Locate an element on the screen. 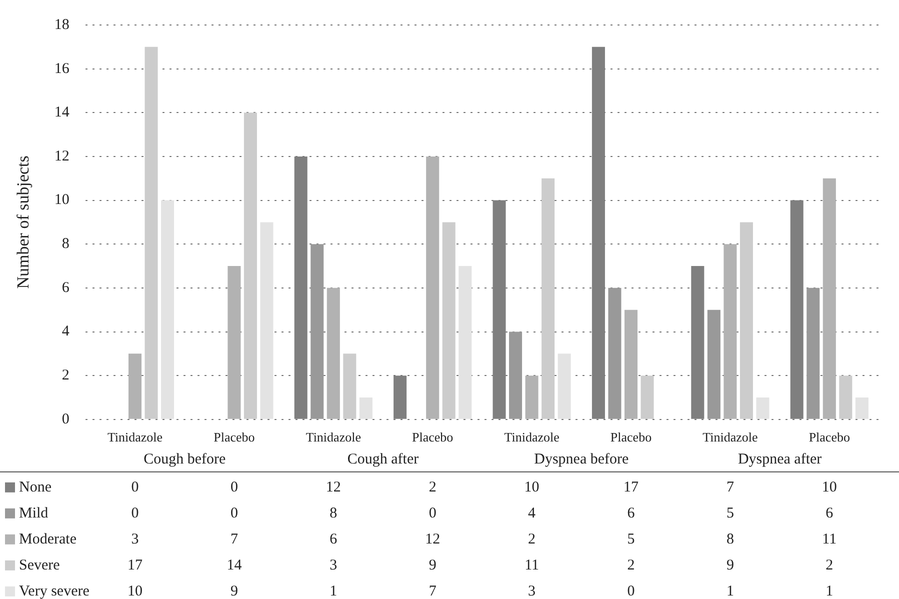  y-tick-label: 8 is located at coordinates (66, 244).